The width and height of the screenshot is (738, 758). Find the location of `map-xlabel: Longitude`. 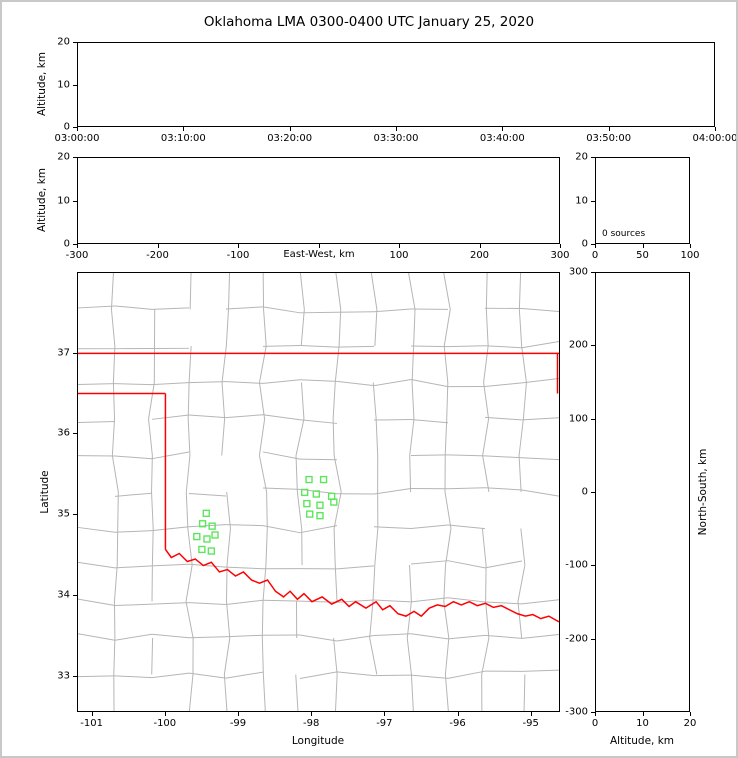

map-xlabel: Longitude is located at coordinates (318, 741).